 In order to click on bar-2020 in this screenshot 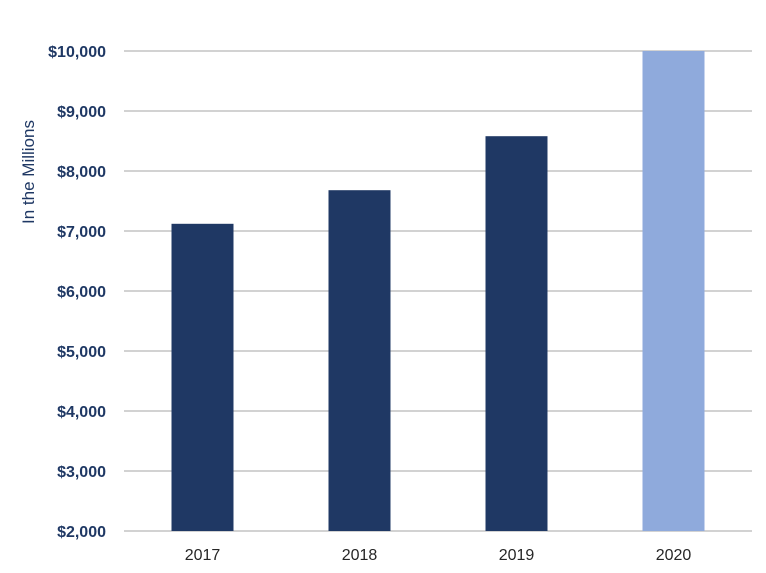, I will do `click(673, 291)`.